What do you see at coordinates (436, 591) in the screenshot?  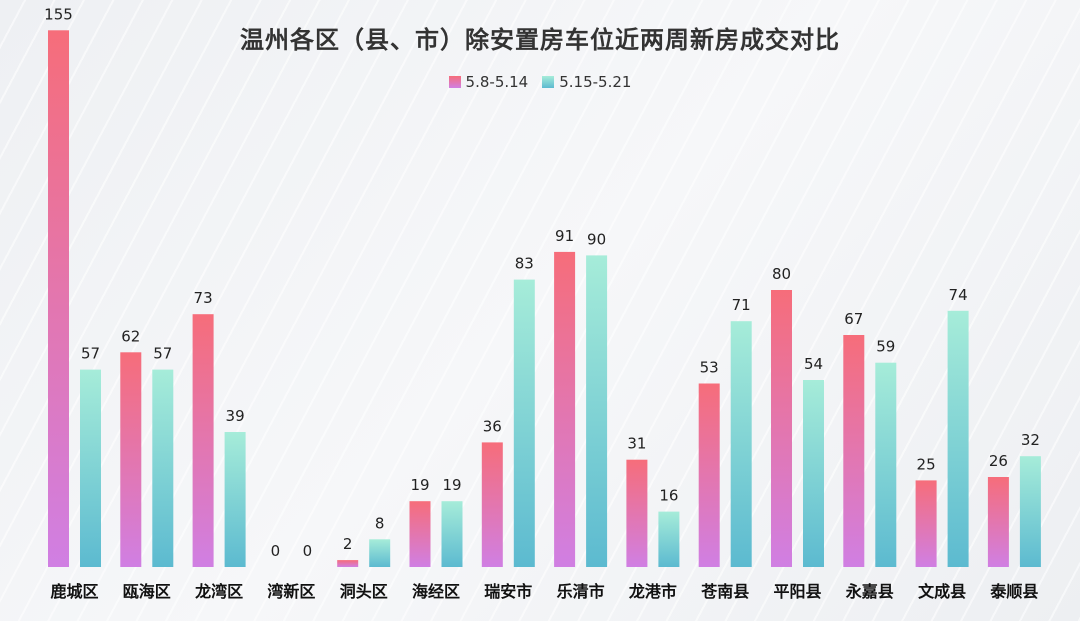 I see `category-label-海经区: 海经区` at bounding box center [436, 591].